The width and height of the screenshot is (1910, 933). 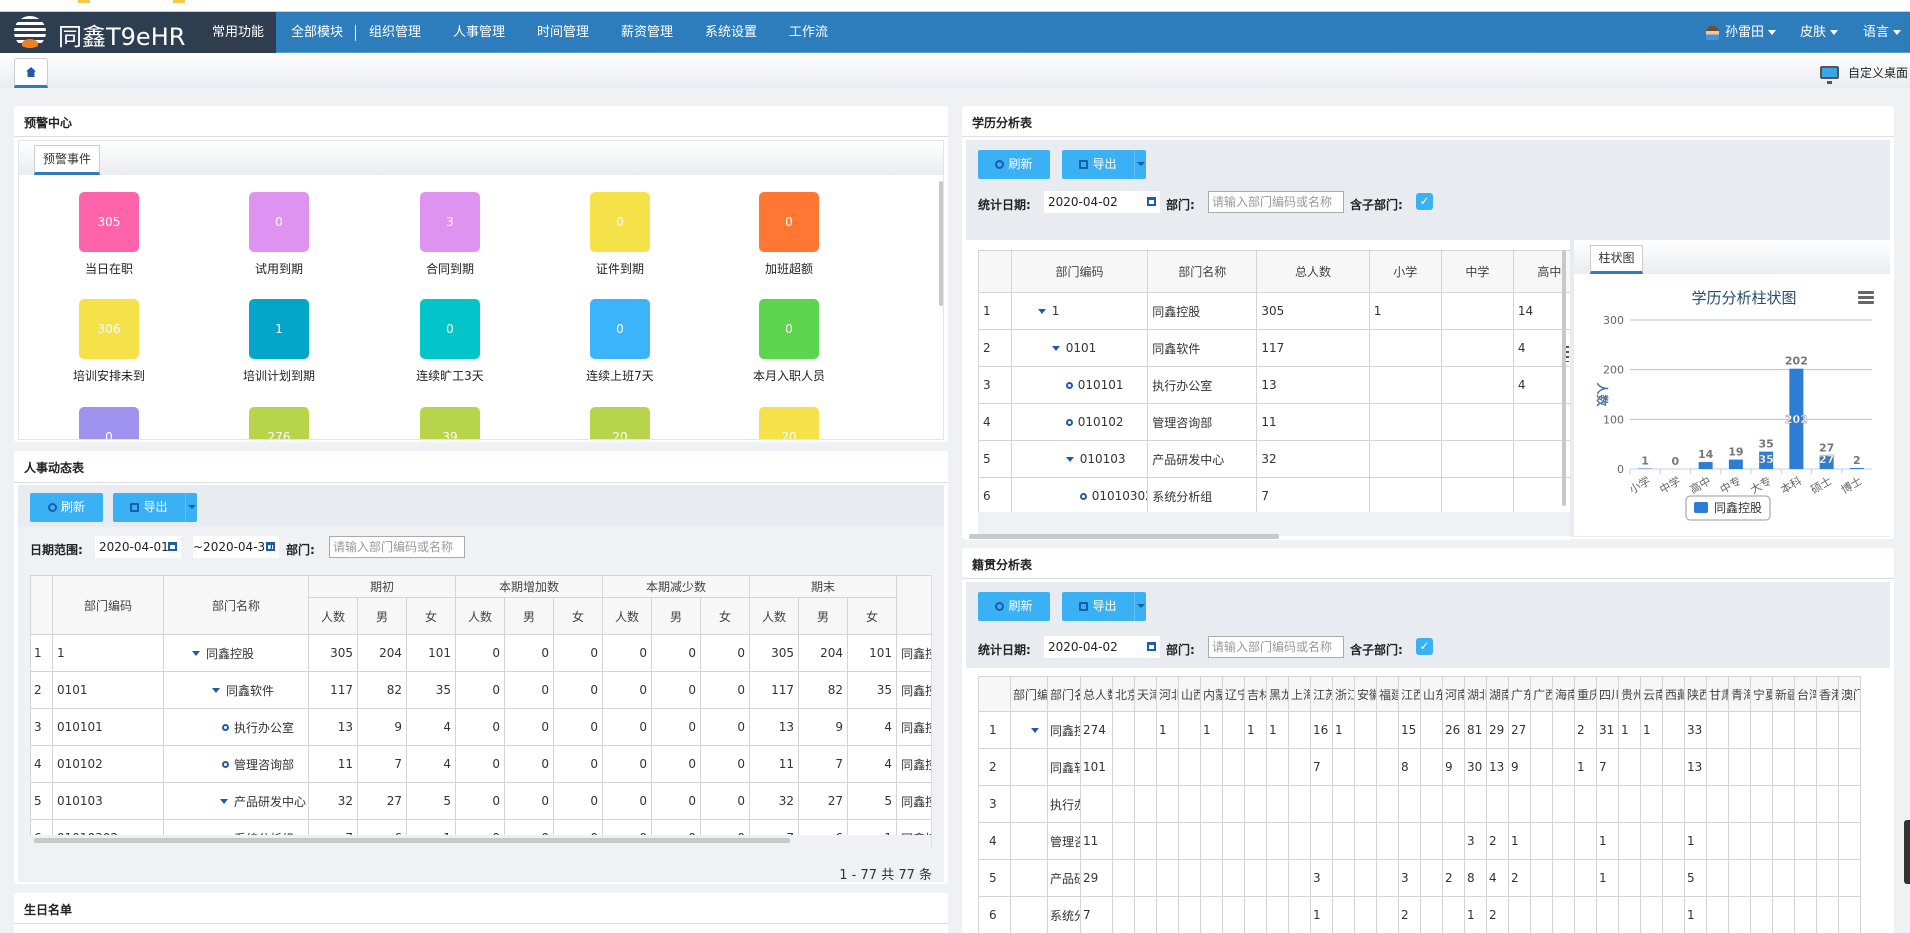 I want to click on col-header: 中学, so click(x=1477, y=272).